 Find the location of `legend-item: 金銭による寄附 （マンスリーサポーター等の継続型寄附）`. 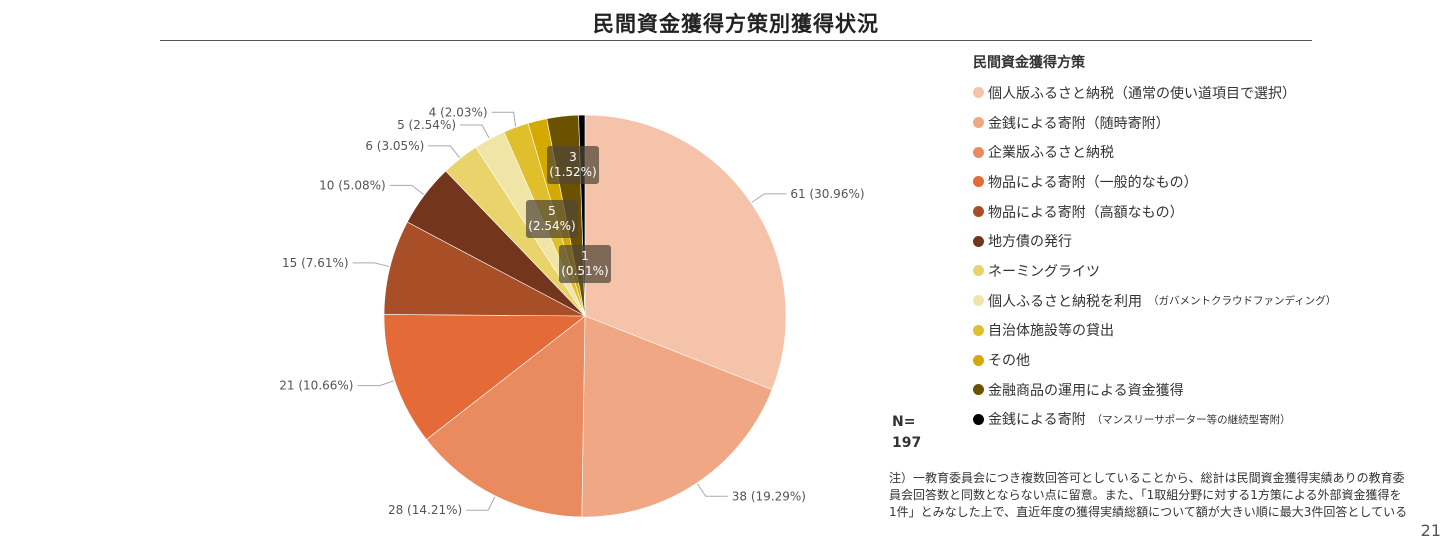

legend-item: 金銭による寄附 （マンスリーサポーター等の継続型寄附） is located at coordinates (1154, 420).